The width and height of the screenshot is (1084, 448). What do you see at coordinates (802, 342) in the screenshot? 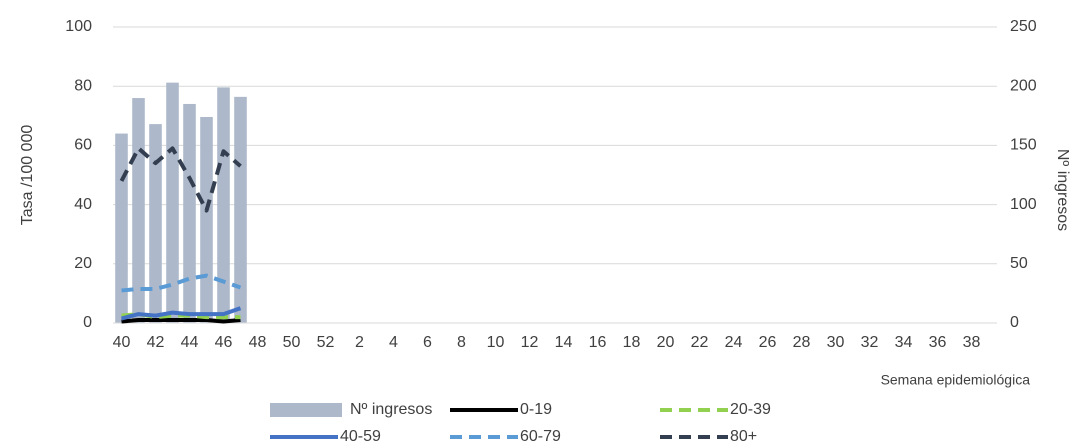
I see `x-tick-label: 28` at bounding box center [802, 342].